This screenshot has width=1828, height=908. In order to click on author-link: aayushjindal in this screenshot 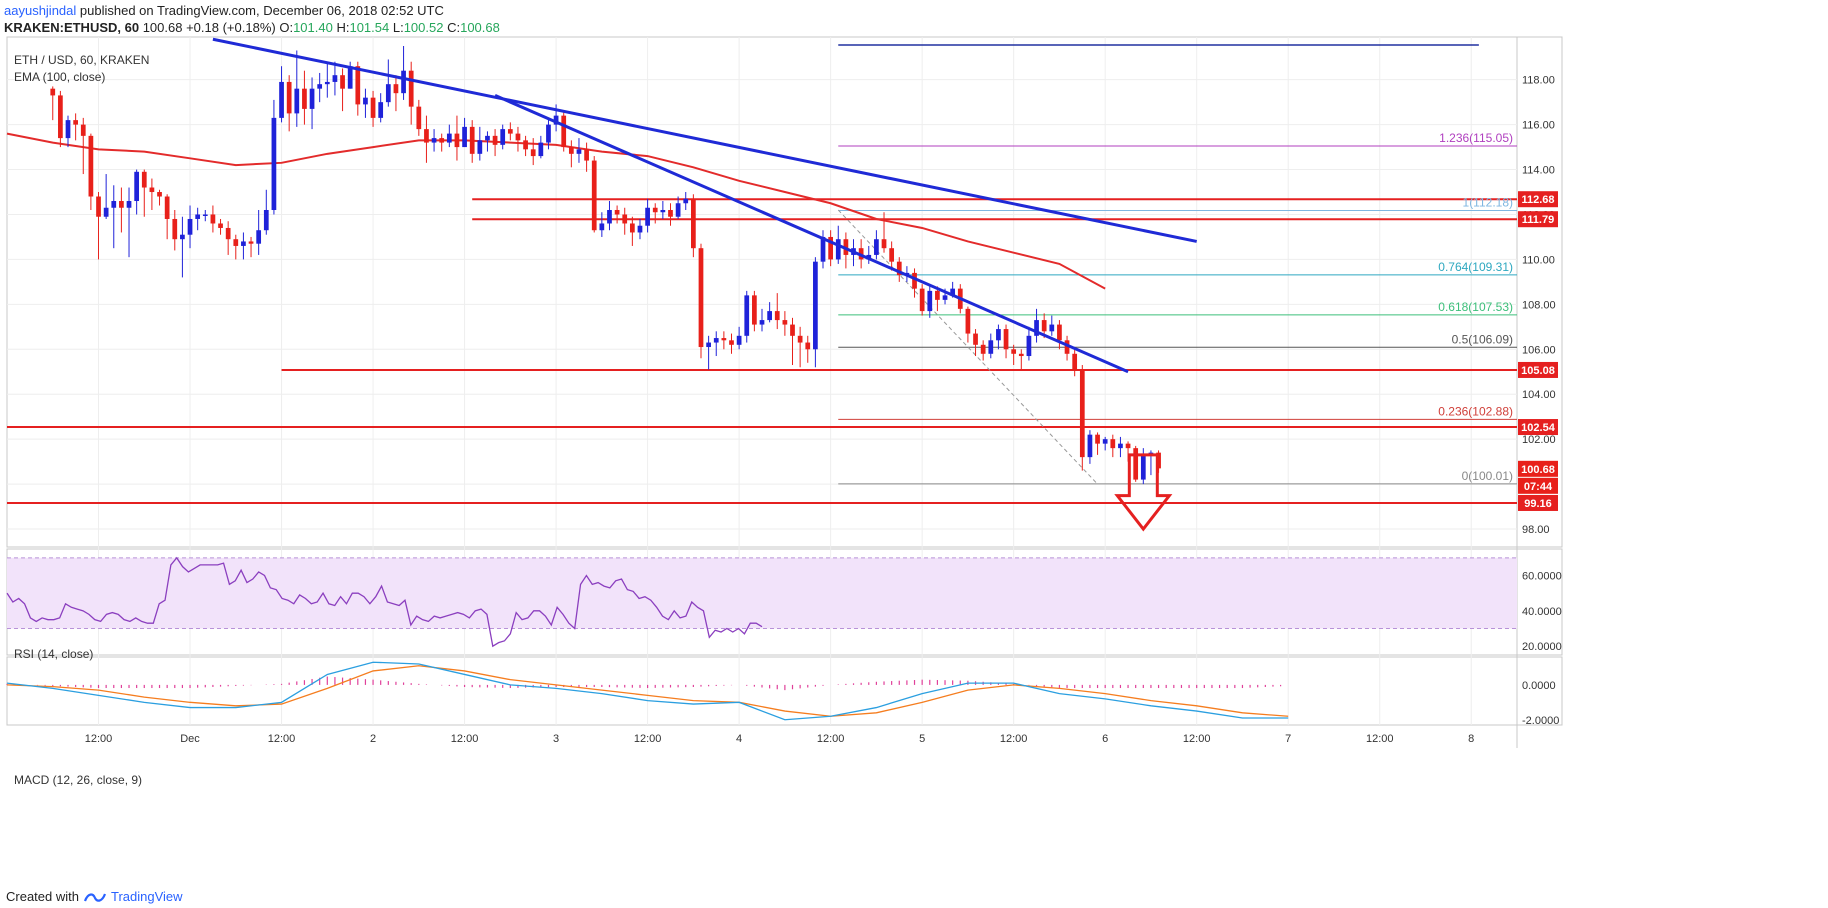, I will do `click(40, 10)`.